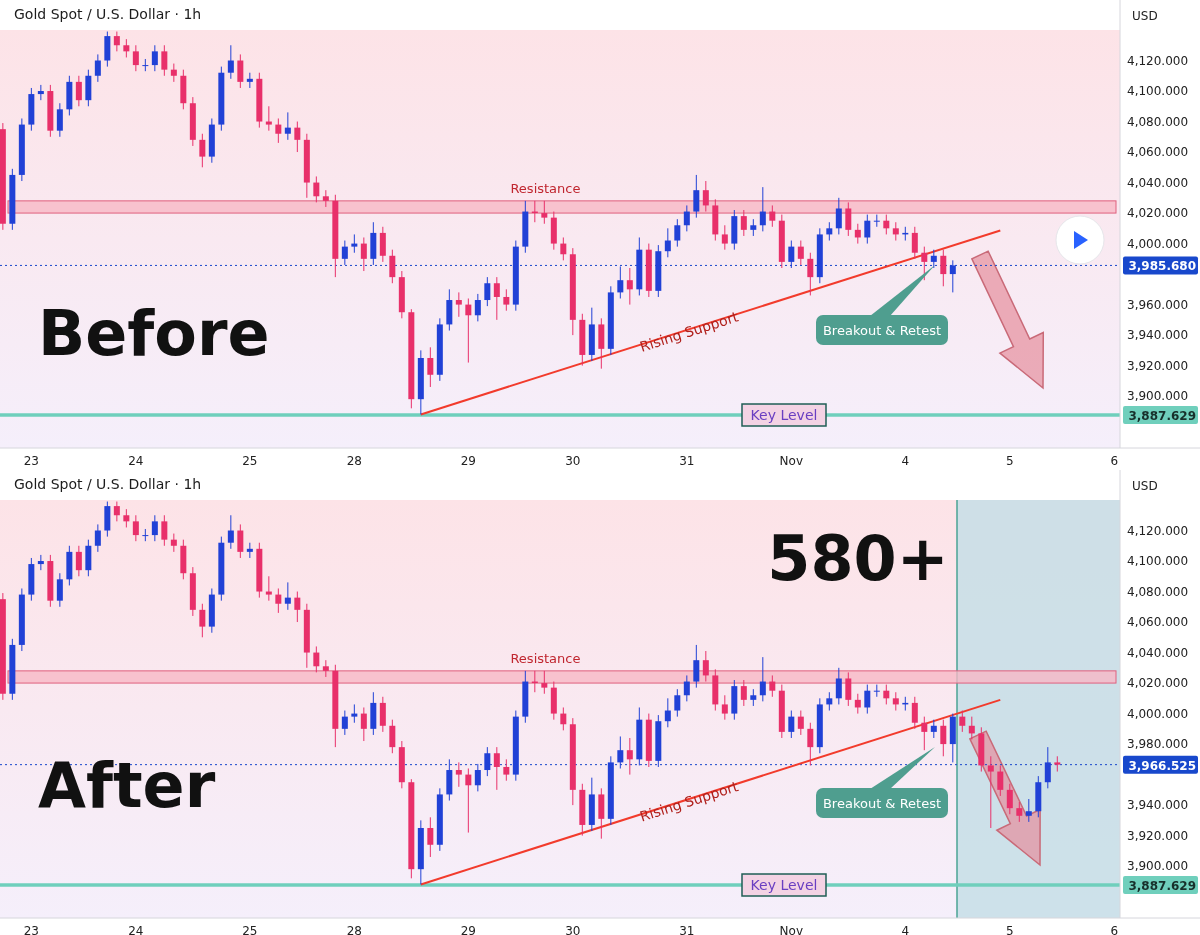 Image resolution: width=1200 pixels, height=935 pixels. I want to click on y-tick-label: 4,060.000, so click(1158, 152).